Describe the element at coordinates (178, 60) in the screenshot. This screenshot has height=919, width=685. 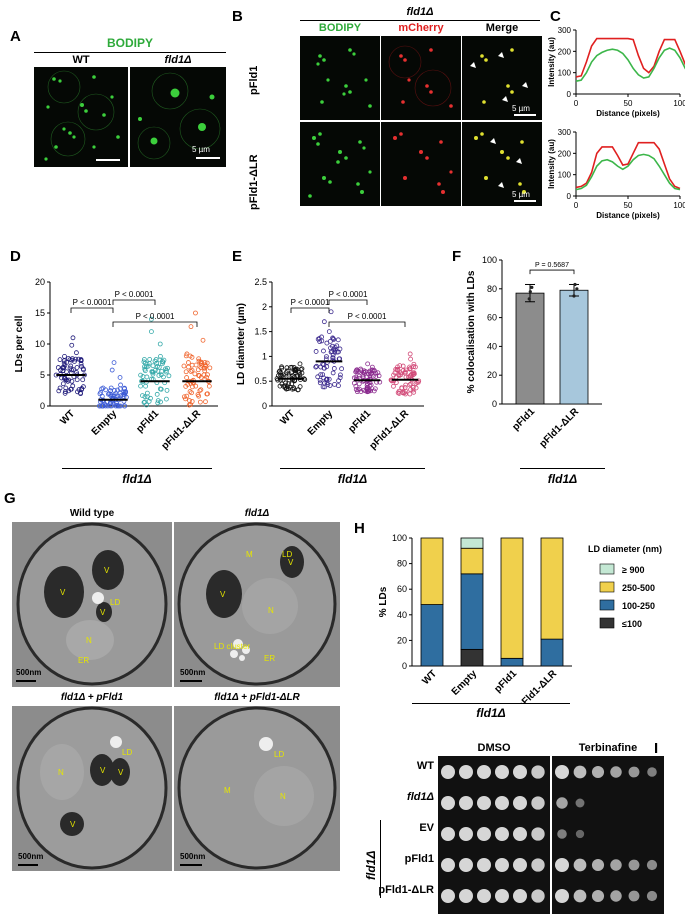
I see `panel-a-col-fld1: fld1Δ` at that location.